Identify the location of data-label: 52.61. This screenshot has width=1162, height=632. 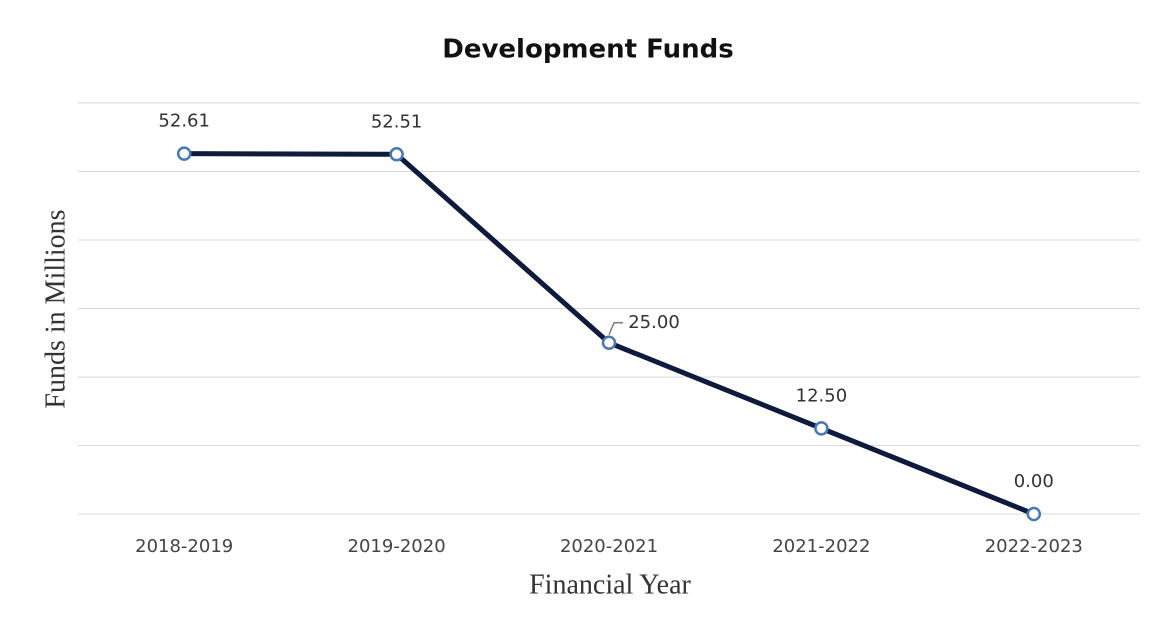
(184, 121).